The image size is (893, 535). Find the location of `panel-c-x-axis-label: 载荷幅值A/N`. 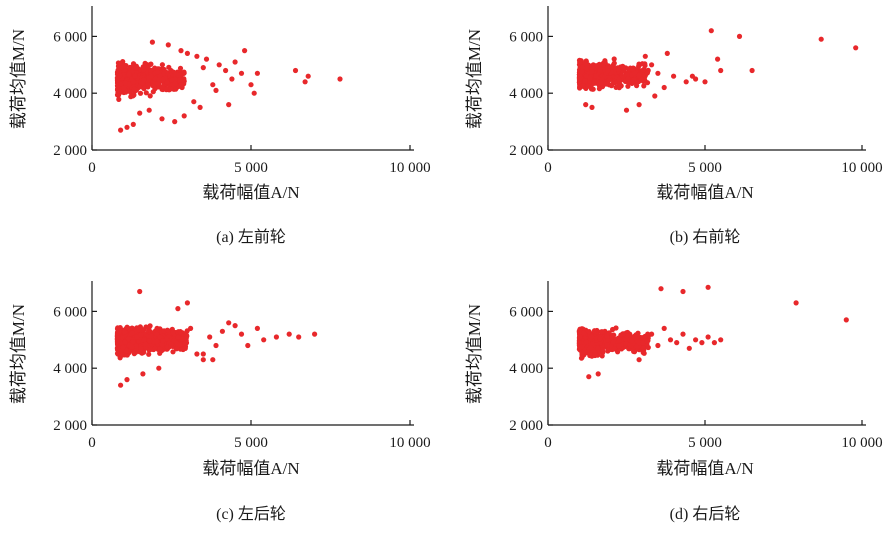

panel-c-x-axis-label: 载荷幅值A/N is located at coordinates (250, 468).